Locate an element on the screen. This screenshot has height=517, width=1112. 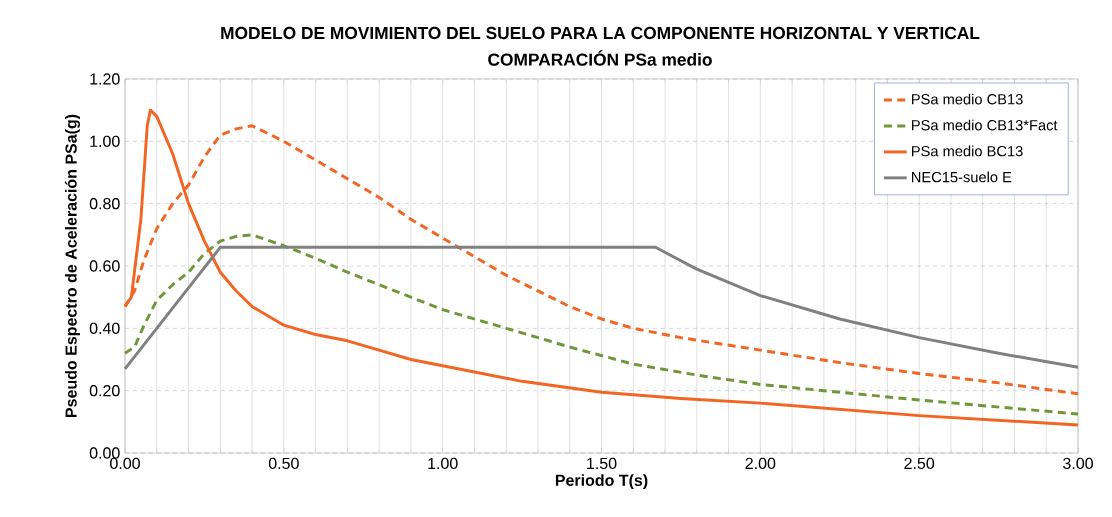
y-tick-label: 1.00 is located at coordinates (105, 141).